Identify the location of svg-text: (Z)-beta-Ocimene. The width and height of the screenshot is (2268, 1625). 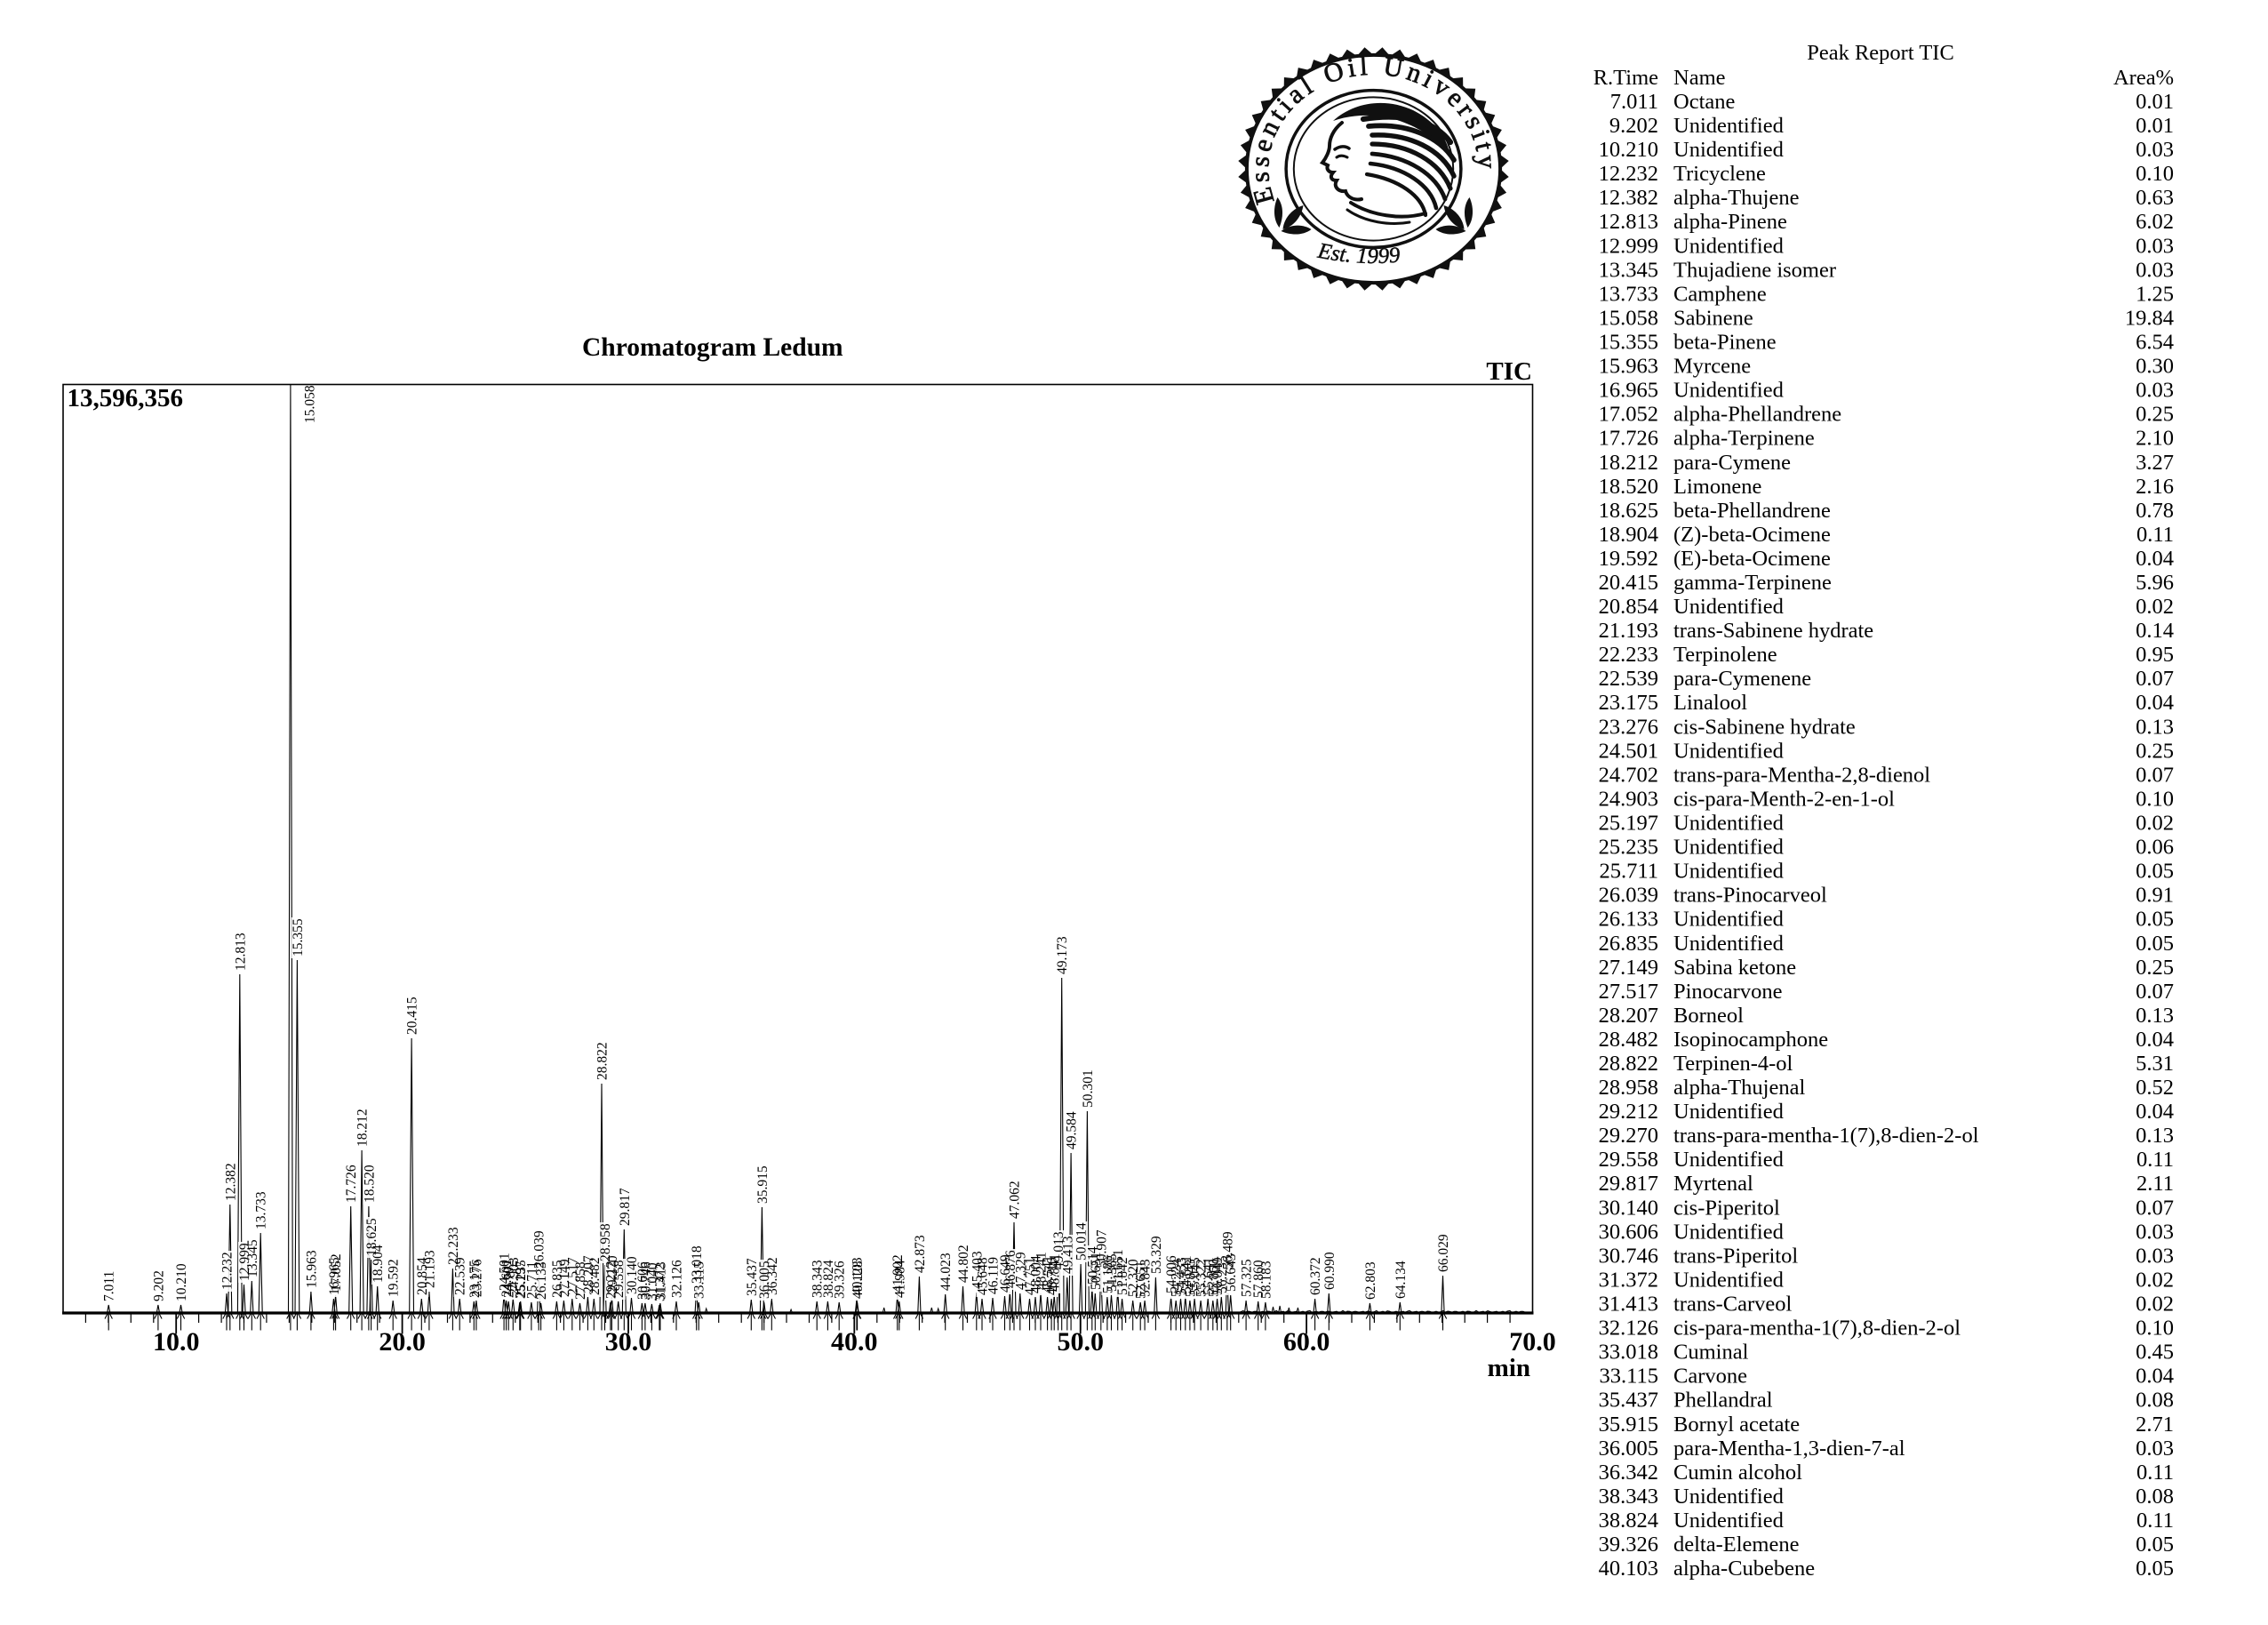
(1752, 535).